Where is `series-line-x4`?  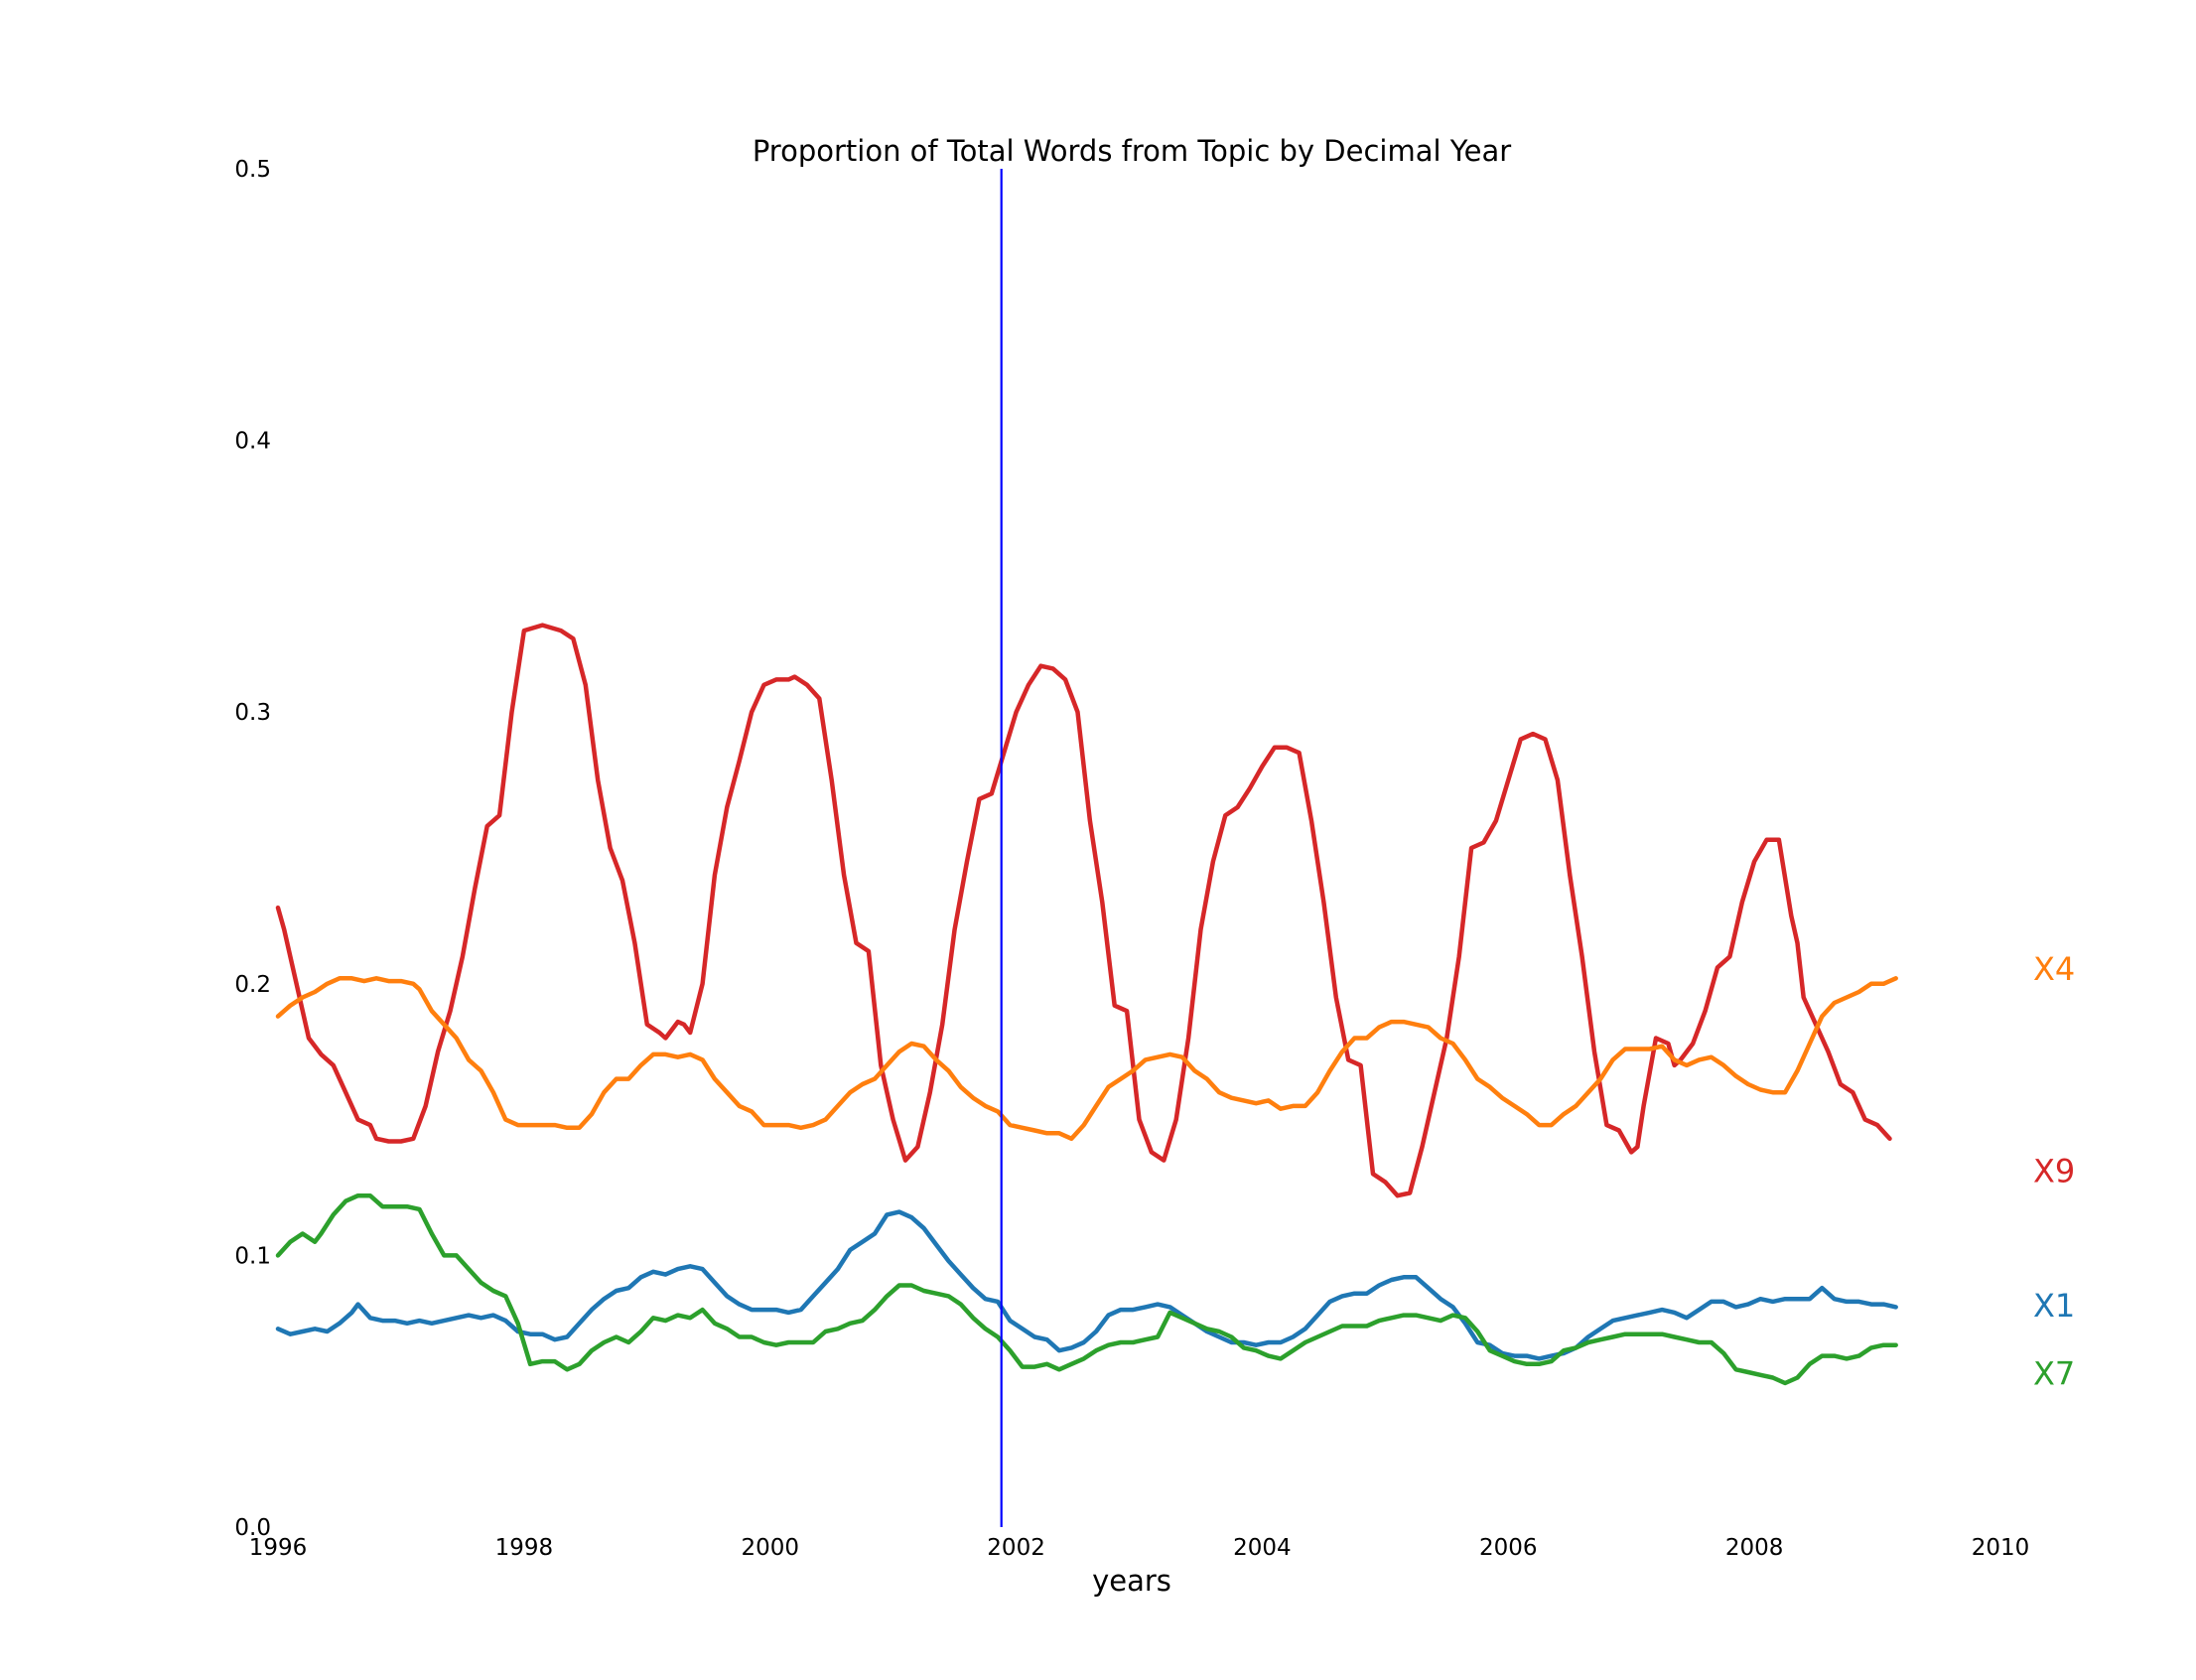
series-line-x4 is located at coordinates (1086, 1059).